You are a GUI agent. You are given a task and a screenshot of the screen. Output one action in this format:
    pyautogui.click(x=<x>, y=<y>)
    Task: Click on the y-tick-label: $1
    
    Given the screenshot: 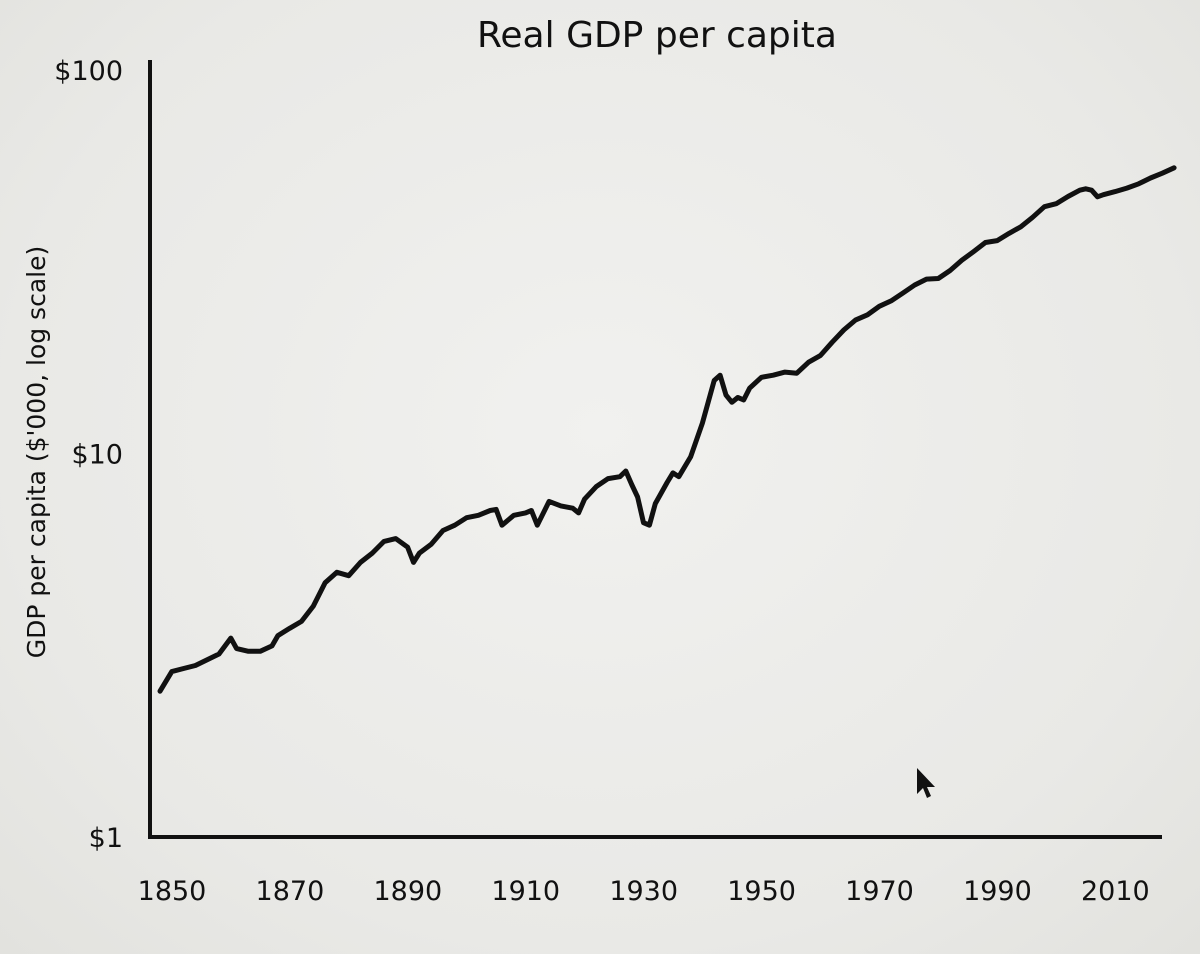 What is the action you would take?
    pyautogui.click(x=106, y=838)
    